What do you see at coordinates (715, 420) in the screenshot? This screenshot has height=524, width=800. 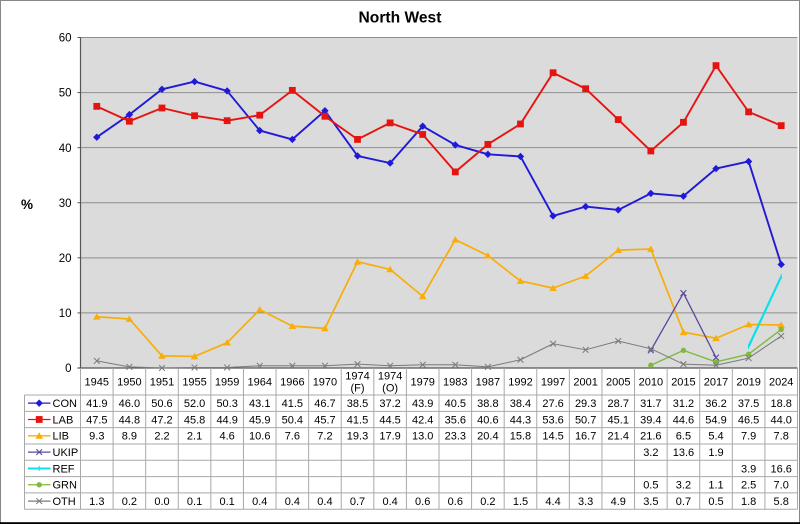 I see `svg-text: 54.9` at bounding box center [715, 420].